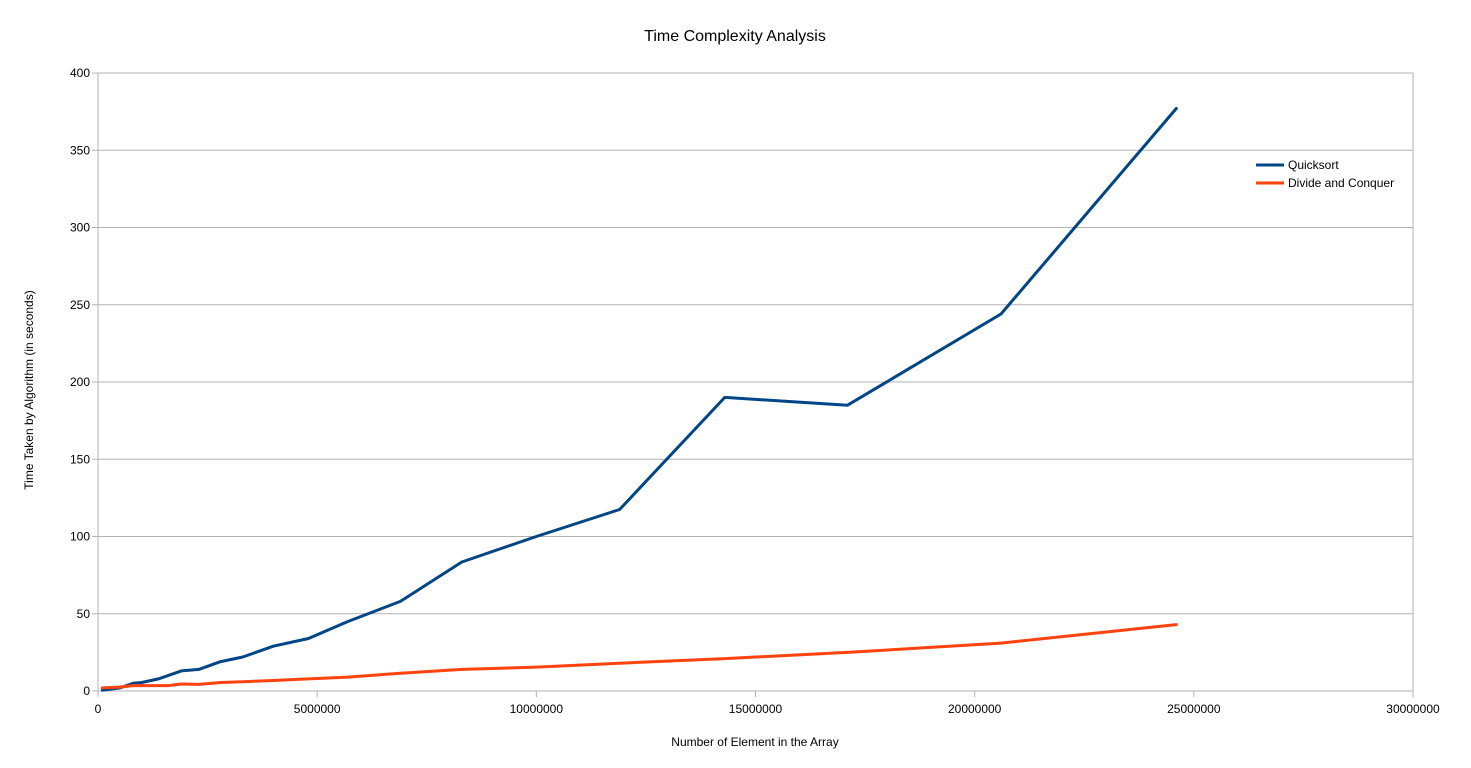  I want to click on x-tick-label: 15000000, so click(756, 709).